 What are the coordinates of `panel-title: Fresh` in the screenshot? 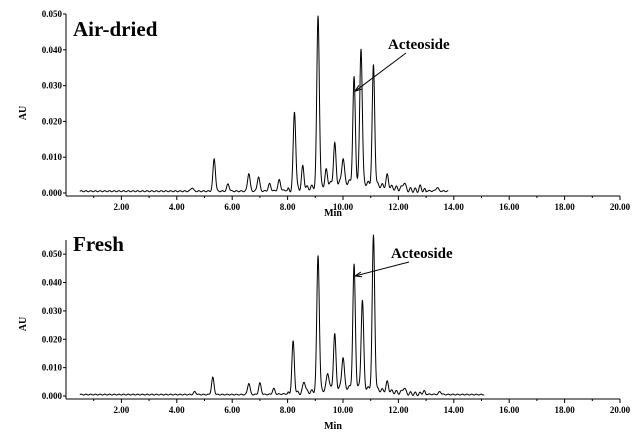 It's located at (98, 244).